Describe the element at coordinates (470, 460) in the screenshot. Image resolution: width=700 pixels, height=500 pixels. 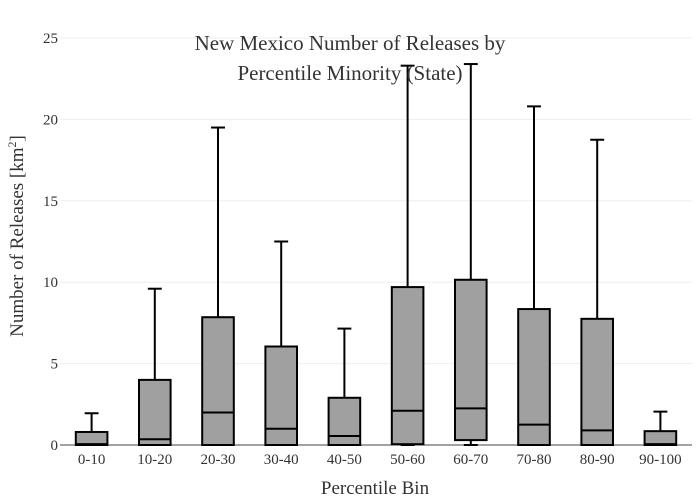
I see `x-tick-label: 60-70` at that location.